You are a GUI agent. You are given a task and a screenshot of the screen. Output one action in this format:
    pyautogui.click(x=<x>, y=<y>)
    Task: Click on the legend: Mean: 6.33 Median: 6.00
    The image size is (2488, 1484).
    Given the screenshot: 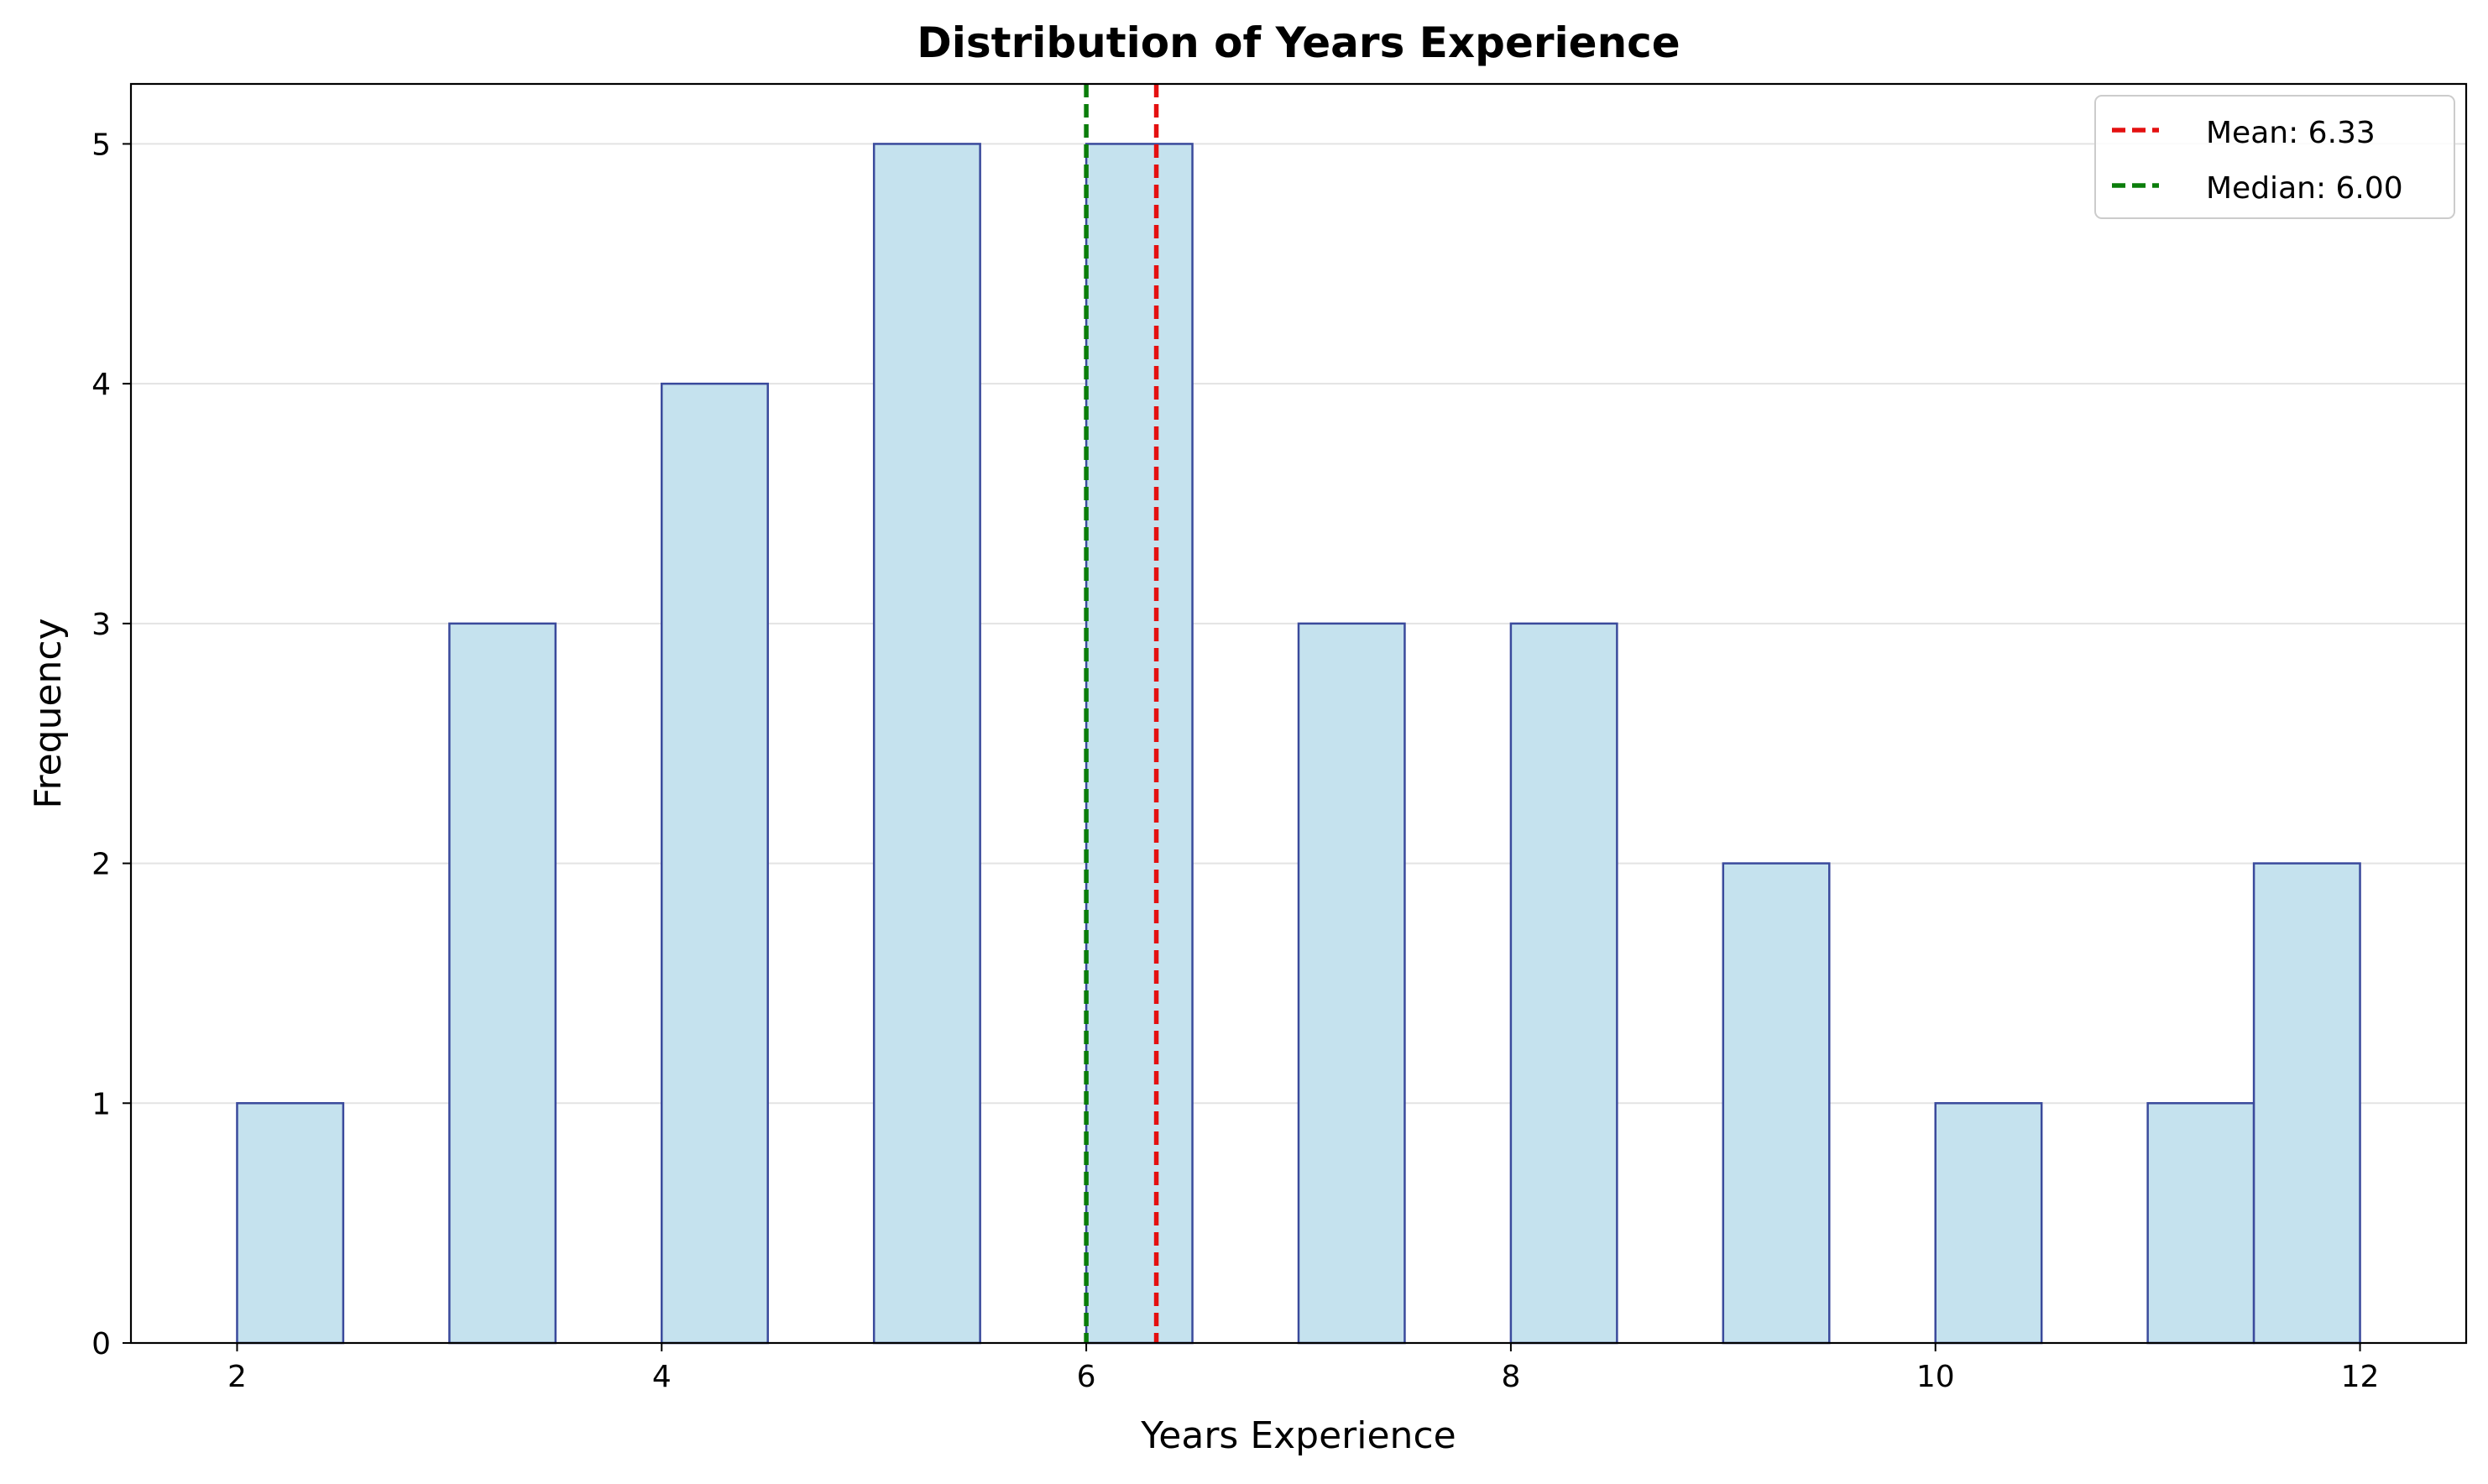 What is the action you would take?
    pyautogui.click(x=2274, y=157)
    